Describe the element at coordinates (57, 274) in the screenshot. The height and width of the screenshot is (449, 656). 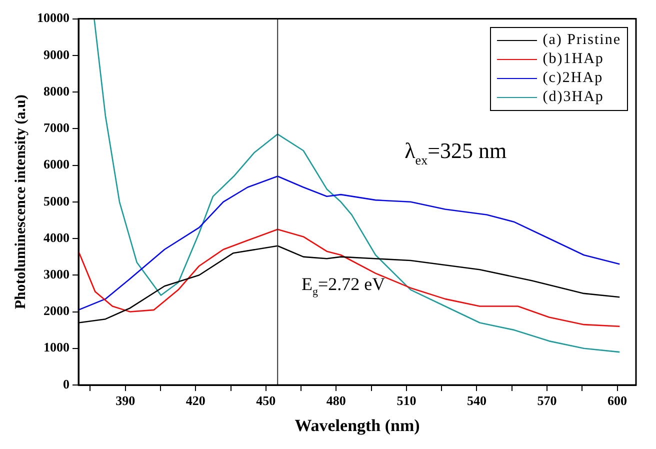
I see `y-tick-label: 3000` at that location.